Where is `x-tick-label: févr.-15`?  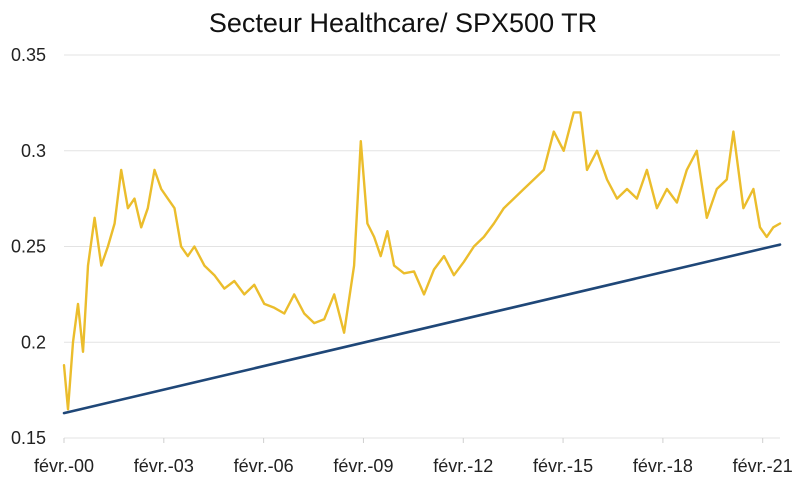 x-tick-label: févr.-15 is located at coordinates (563, 466).